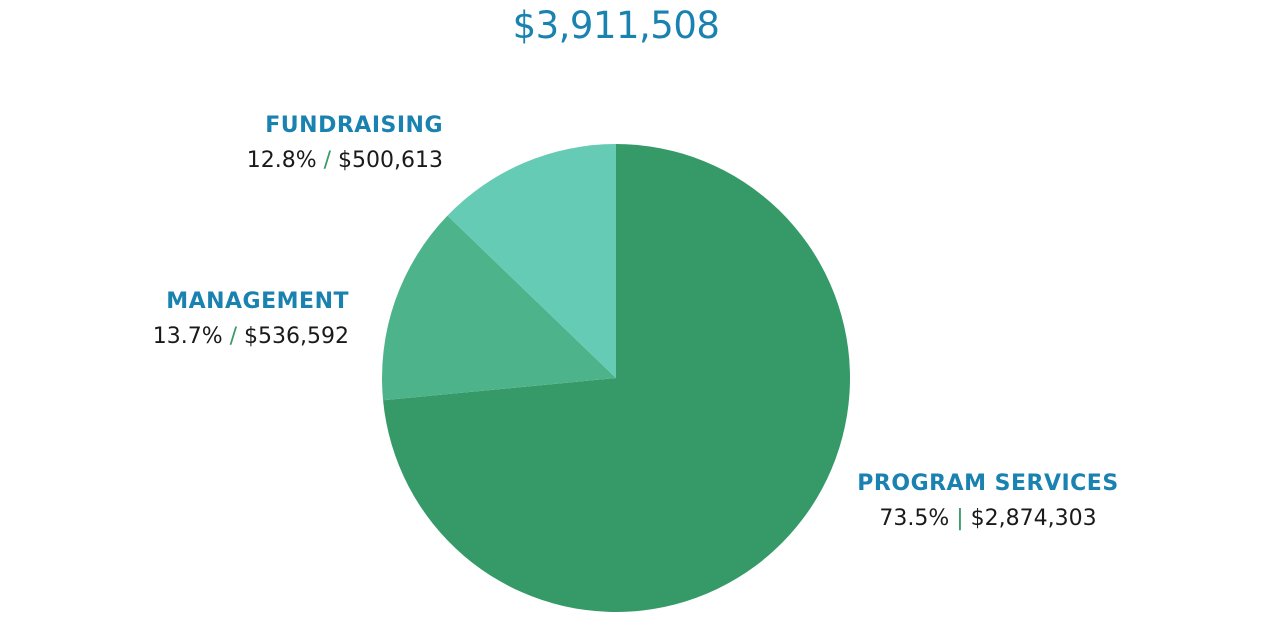 The width and height of the screenshot is (1280, 643). What do you see at coordinates (531, 261) in the screenshot?
I see `pie-slice-fundraising` at bounding box center [531, 261].